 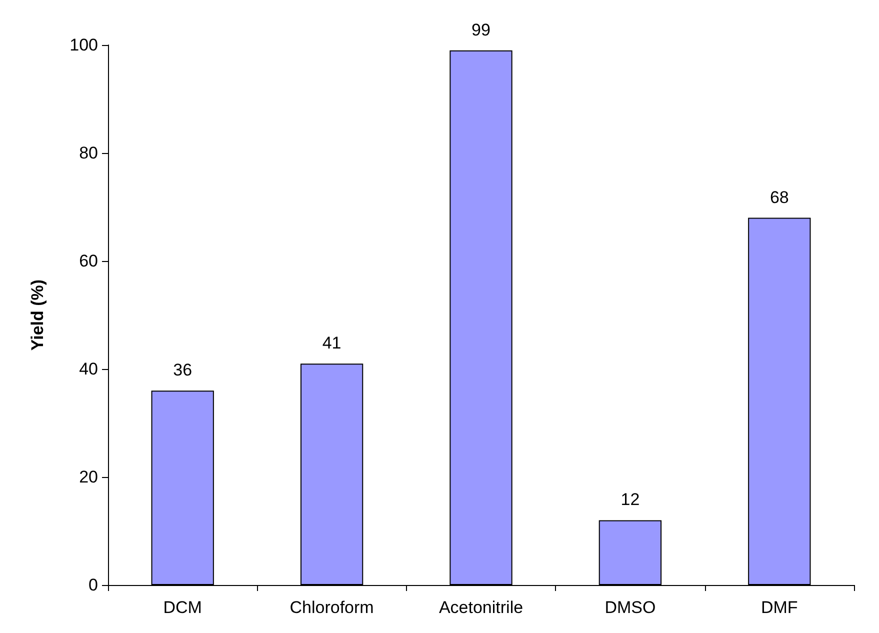 What do you see at coordinates (182, 370) in the screenshot?
I see `data-label: 36` at bounding box center [182, 370].